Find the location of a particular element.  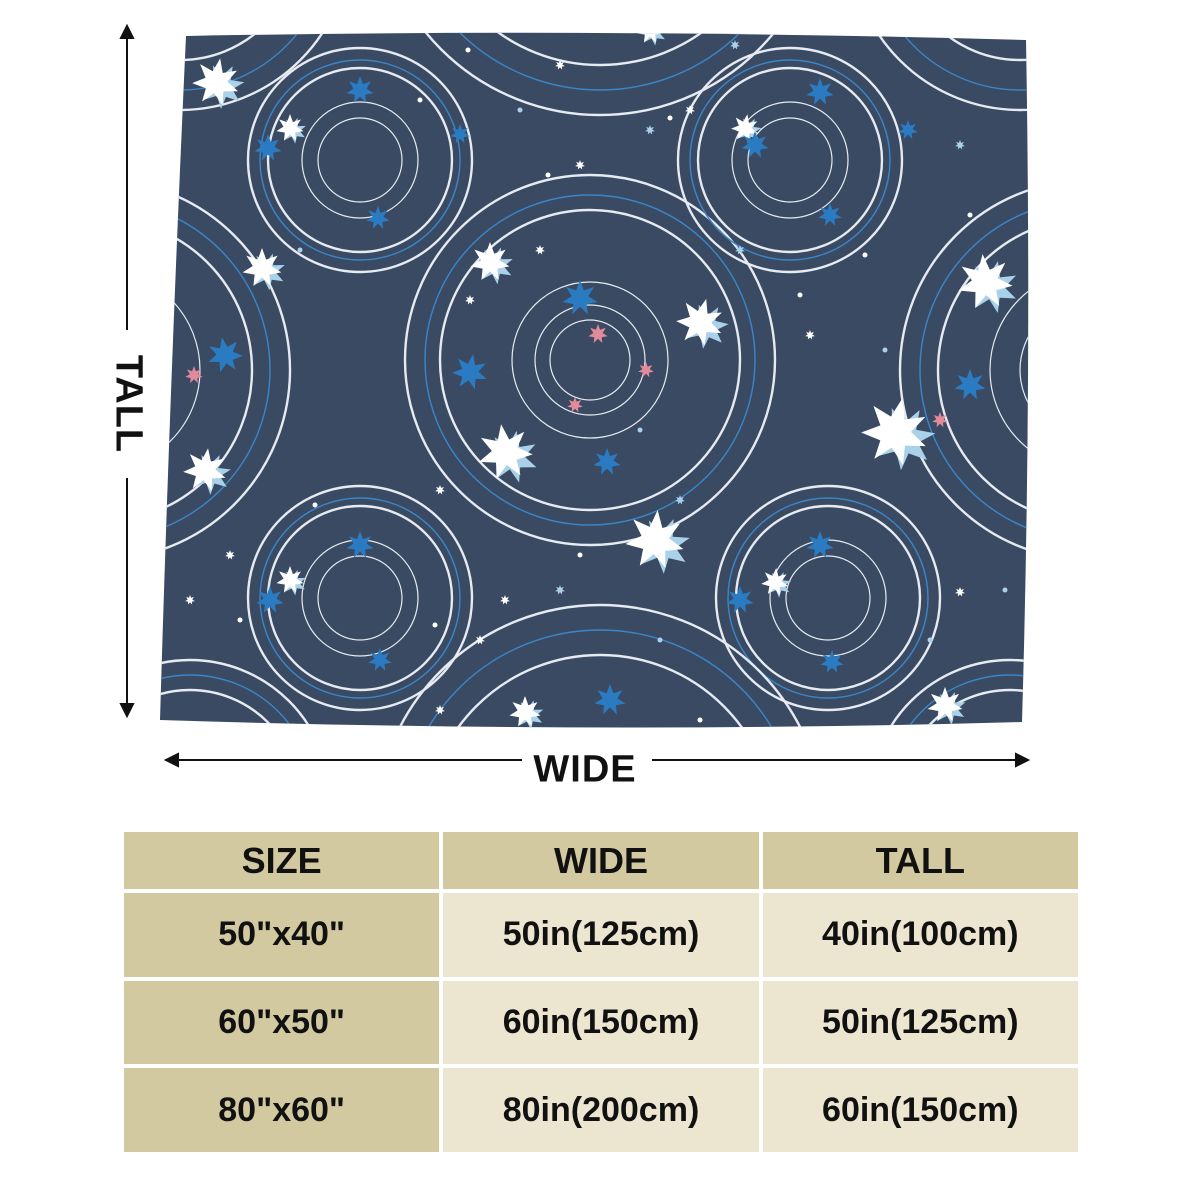

tall-cell: 50in(125cm) is located at coordinates (920, 1022).